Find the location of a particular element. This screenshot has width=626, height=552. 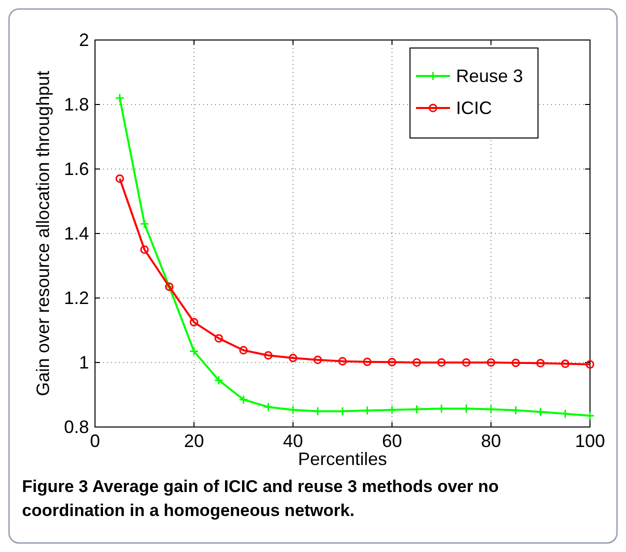

x-tick-label: 20 is located at coordinates (194, 441).